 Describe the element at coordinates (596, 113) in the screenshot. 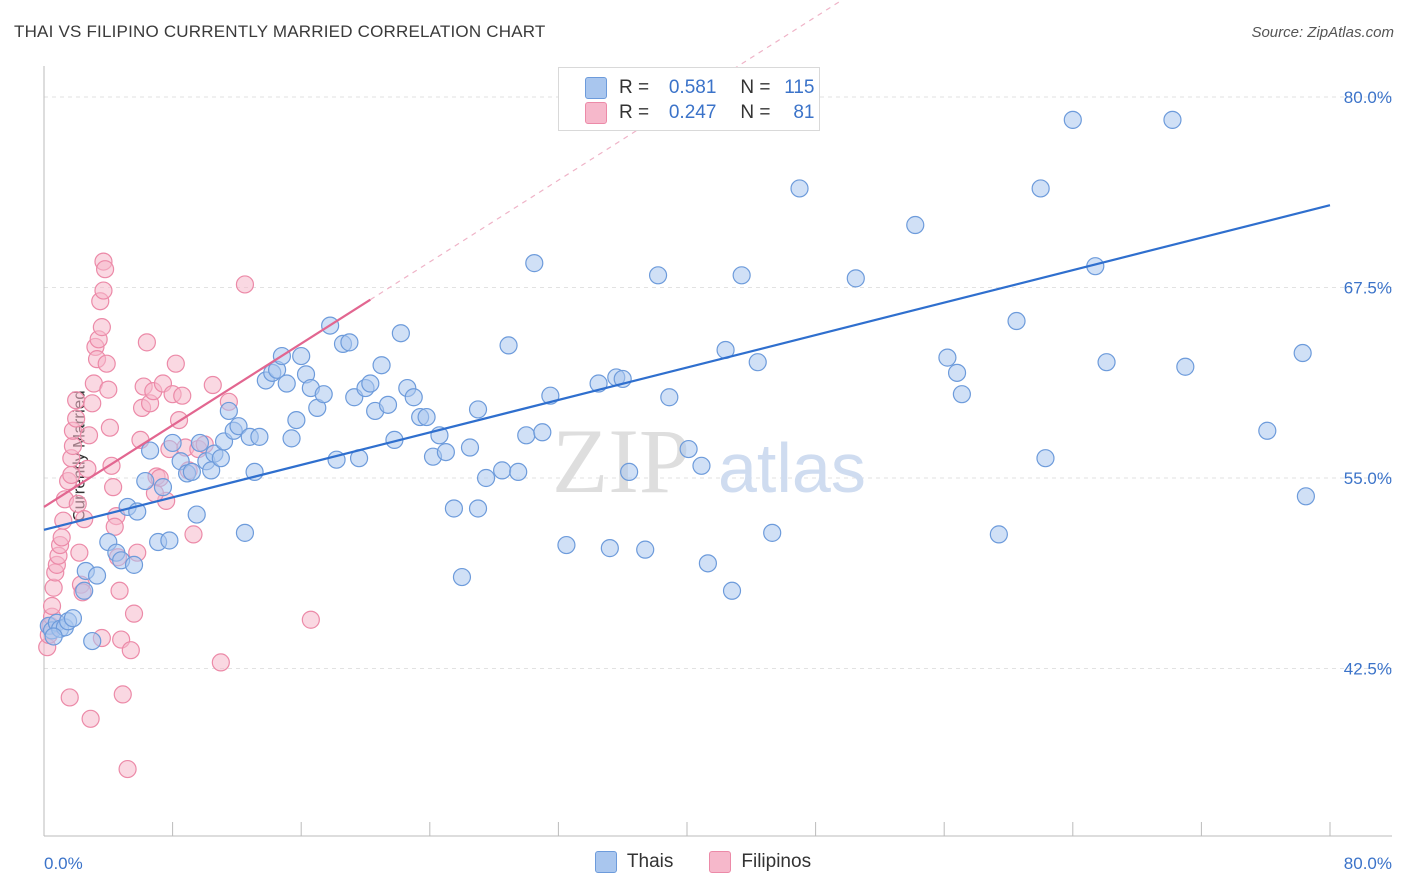

I see `filipinos-swatch` at that location.